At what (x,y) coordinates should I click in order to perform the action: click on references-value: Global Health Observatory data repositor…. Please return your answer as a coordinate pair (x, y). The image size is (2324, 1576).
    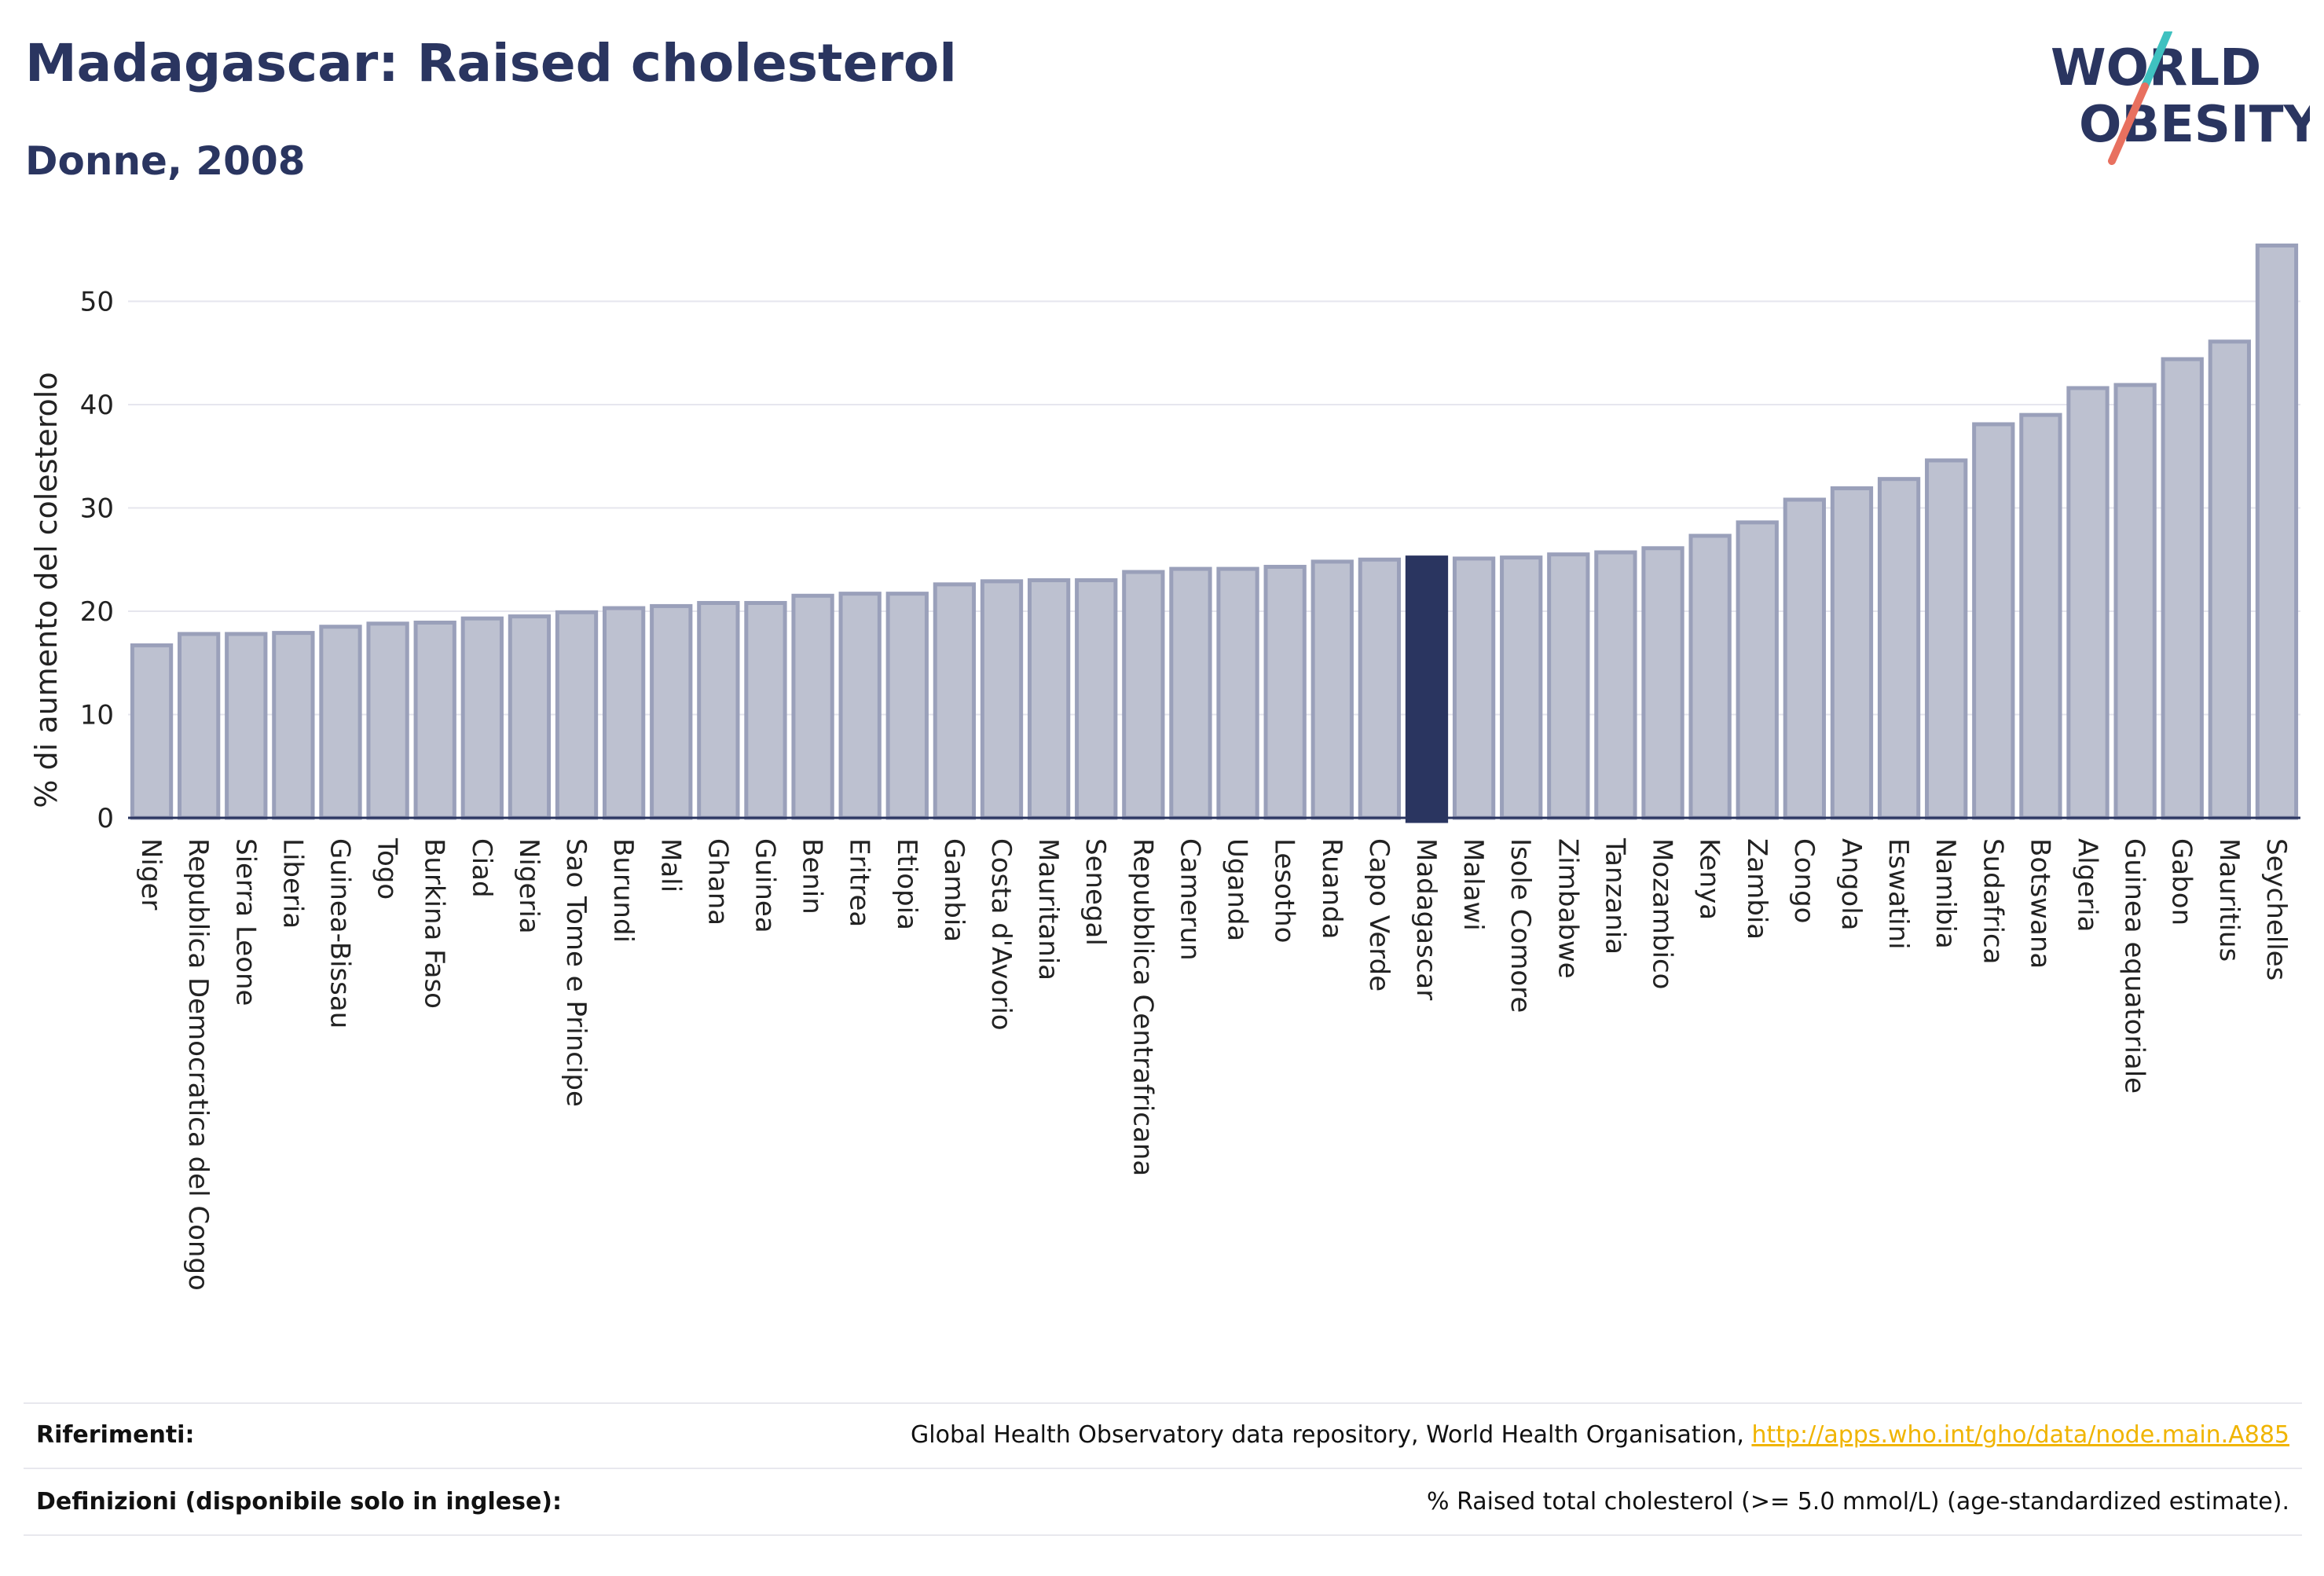
    Looking at the image, I should click on (1600, 1435).